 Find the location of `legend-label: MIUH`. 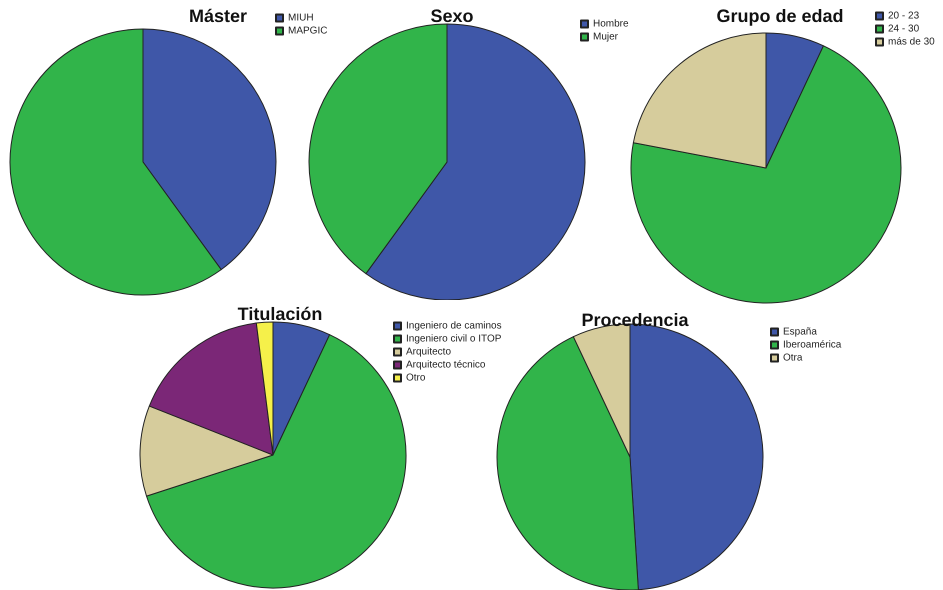

legend-label: MIUH is located at coordinates (301, 18).